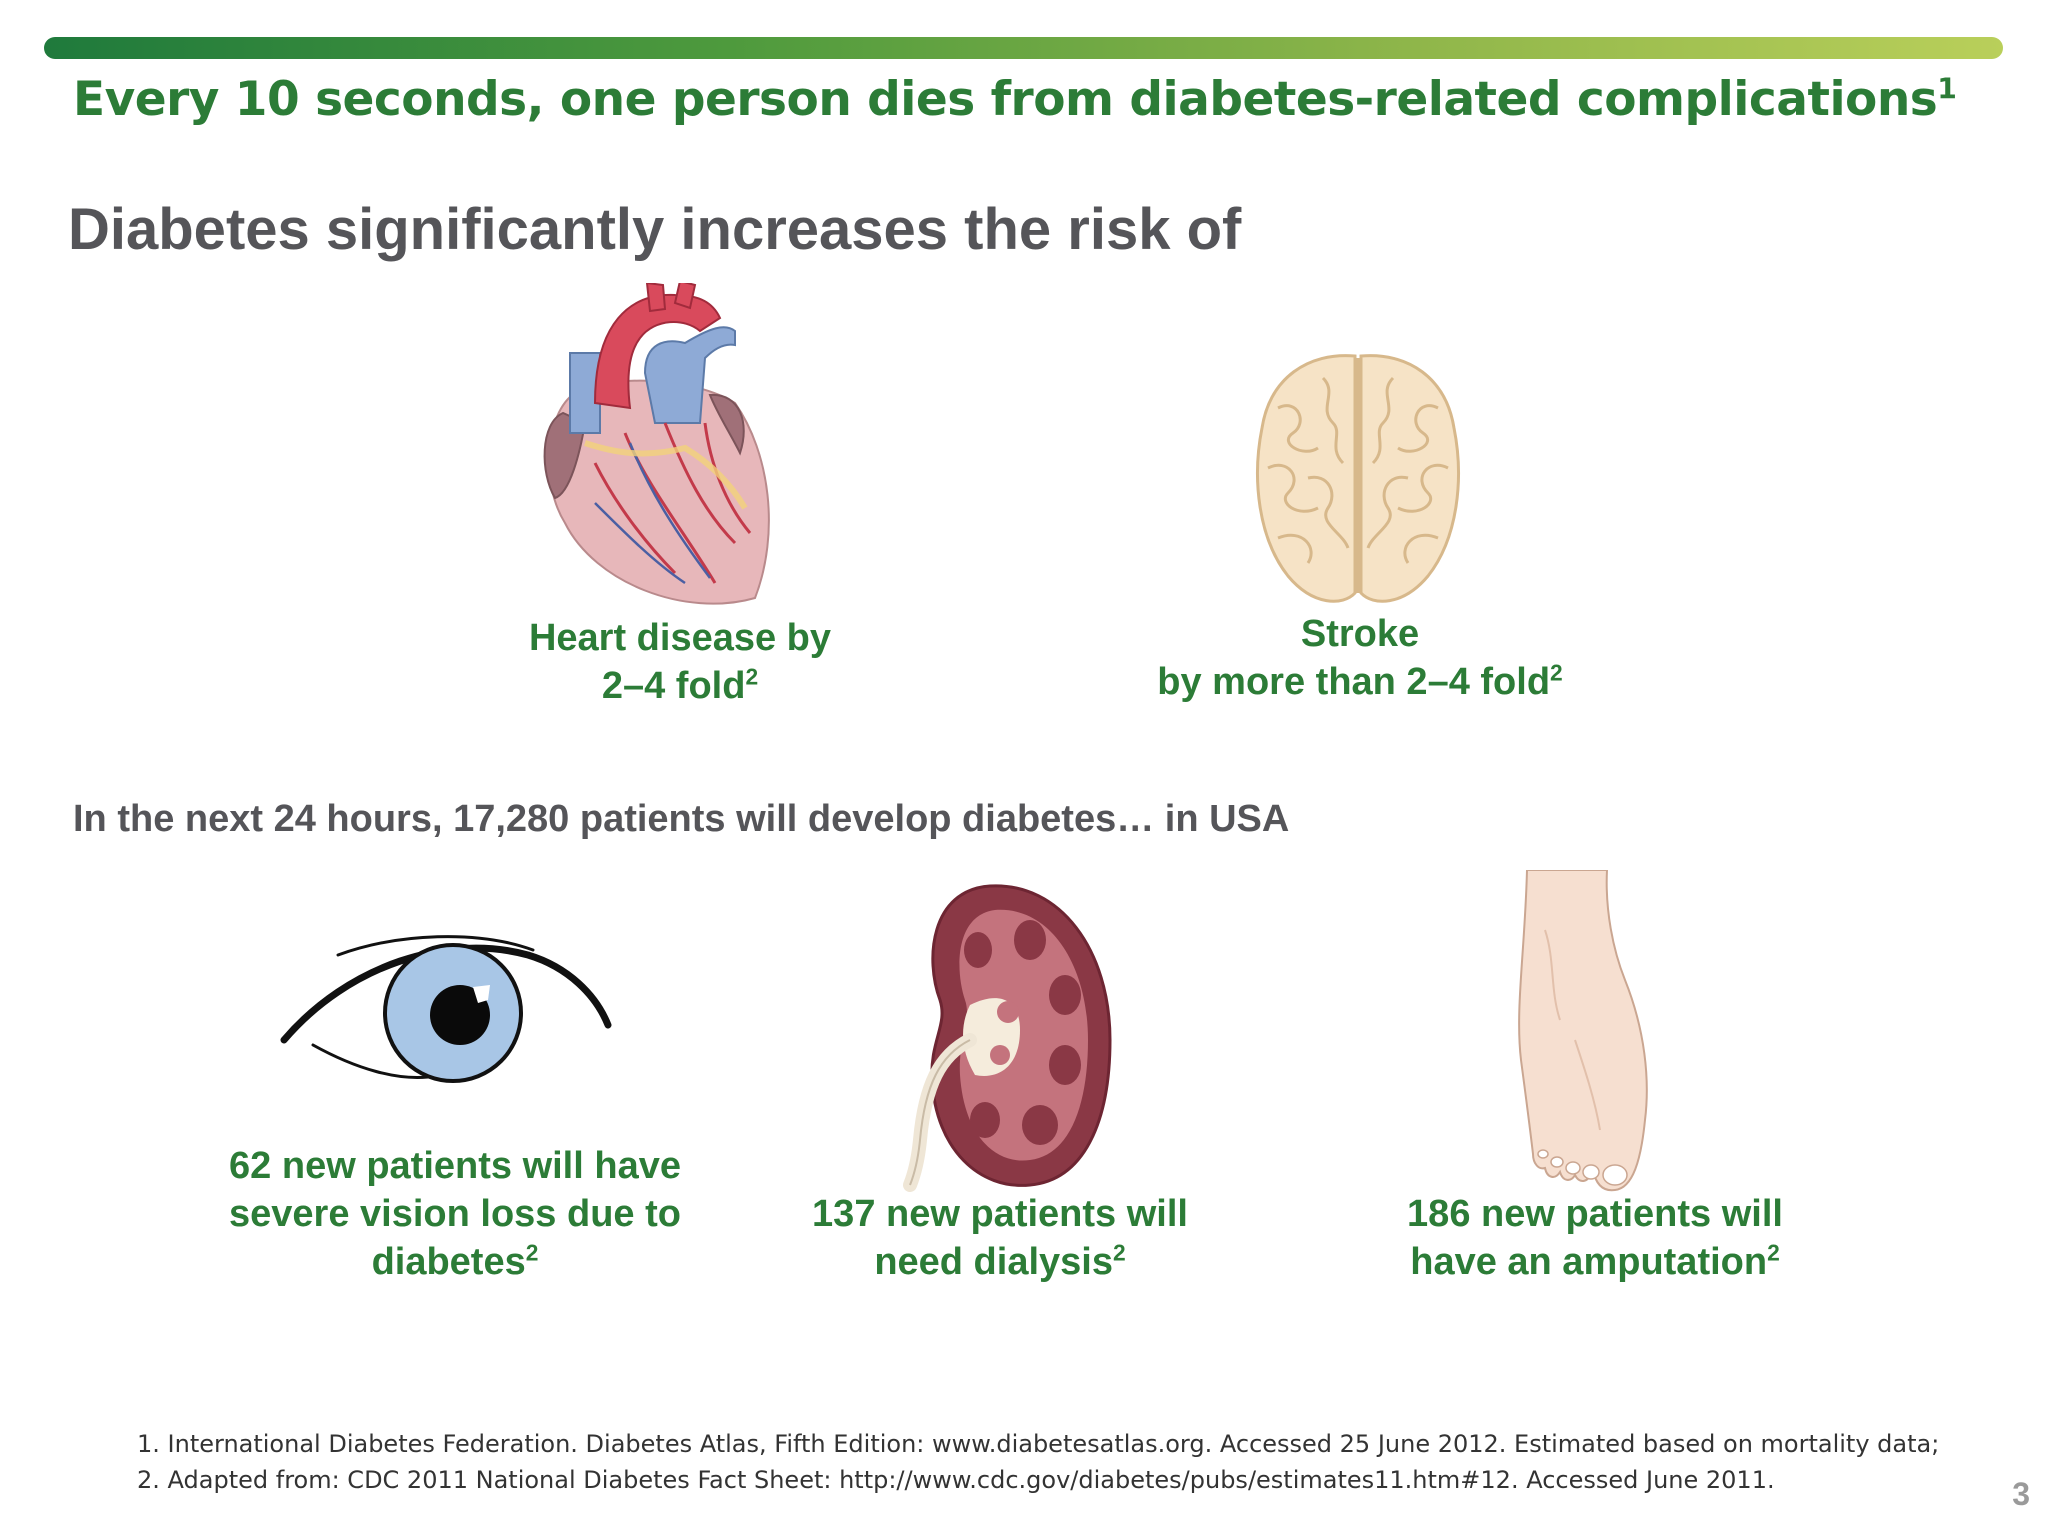 The height and width of the screenshot is (1536, 2048). Describe the element at coordinates (1947, 89) in the screenshot. I see `headline-ref-marker: 1` at that location.